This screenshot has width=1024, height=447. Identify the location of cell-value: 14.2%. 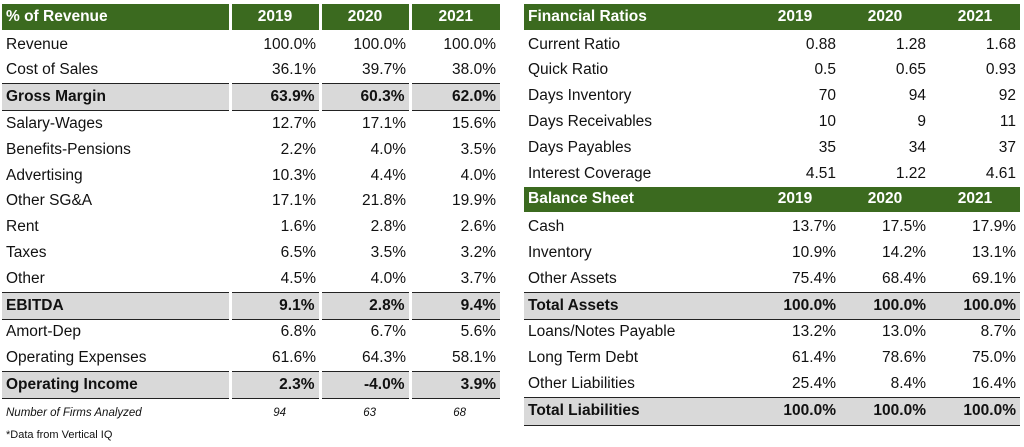
(904, 253).